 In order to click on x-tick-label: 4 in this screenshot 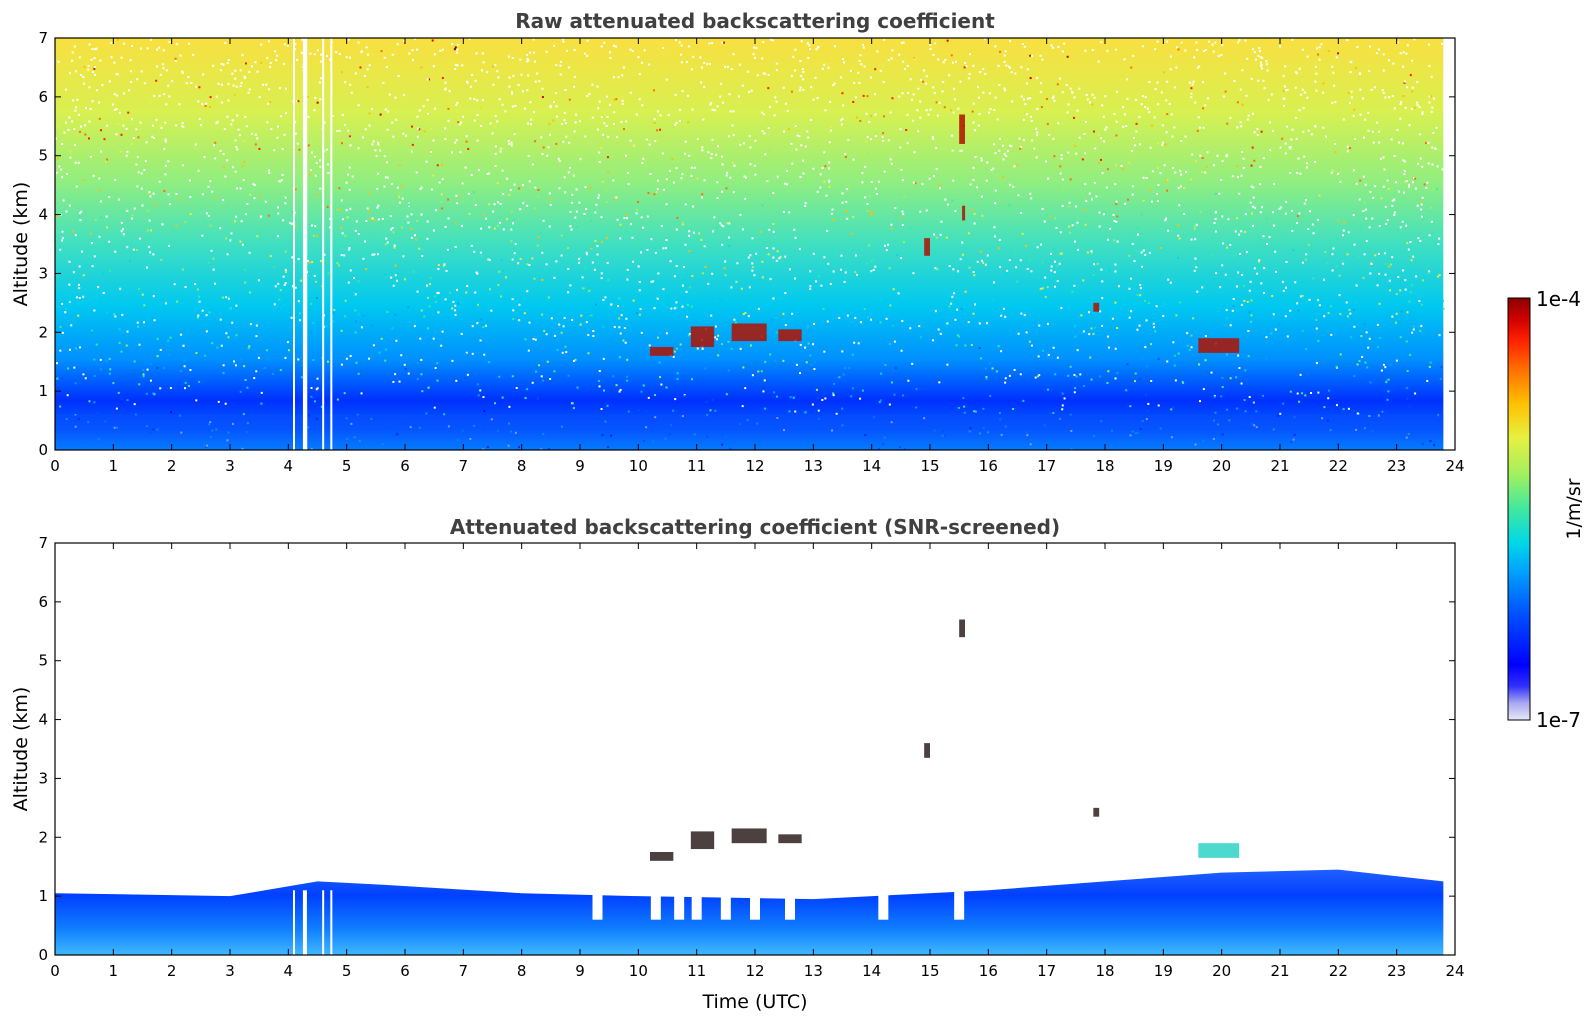, I will do `click(289, 971)`.